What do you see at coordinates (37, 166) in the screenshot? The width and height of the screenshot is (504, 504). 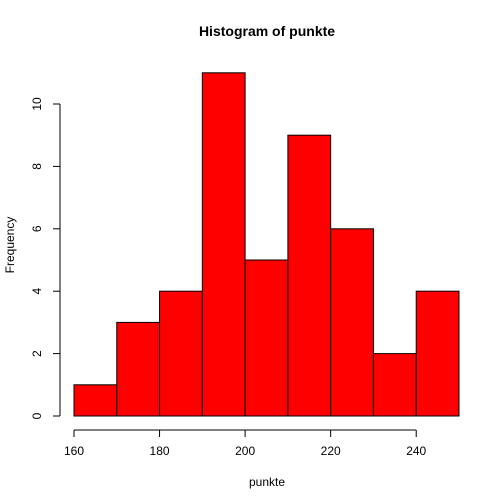 I see `y-tick-label-8: 8` at bounding box center [37, 166].